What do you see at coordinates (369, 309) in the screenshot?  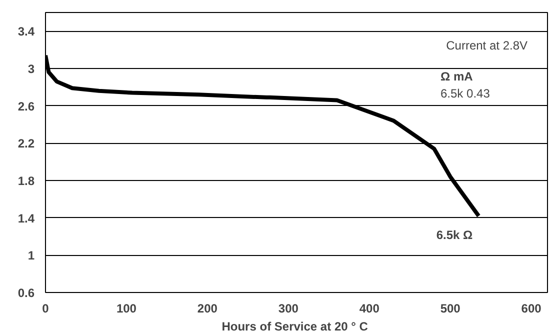 I see `x-tick-label: 400` at bounding box center [369, 309].